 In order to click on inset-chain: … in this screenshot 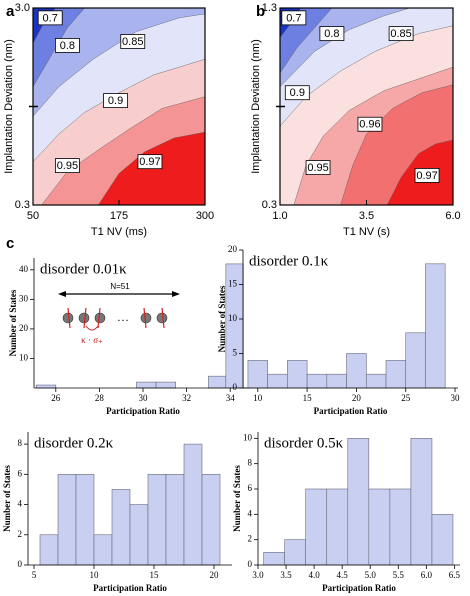, I will do `click(119, 311)`.